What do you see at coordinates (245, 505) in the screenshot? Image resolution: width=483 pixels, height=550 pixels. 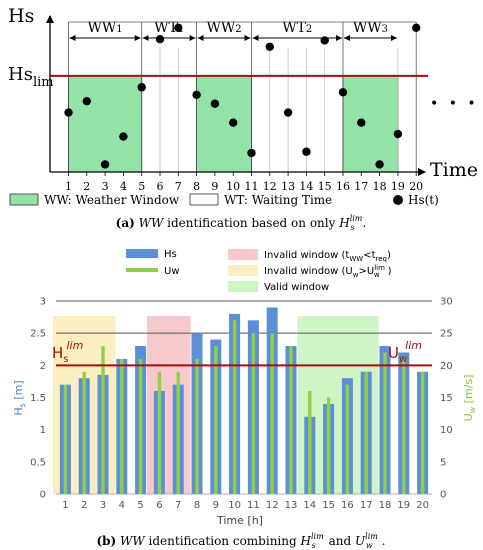 I see `x-axis-ticks: 1 2 3 4 5 6 7 8 9 10 11 12 13 14 15 16 17 18 19 20` at bounding box center [245, 505].